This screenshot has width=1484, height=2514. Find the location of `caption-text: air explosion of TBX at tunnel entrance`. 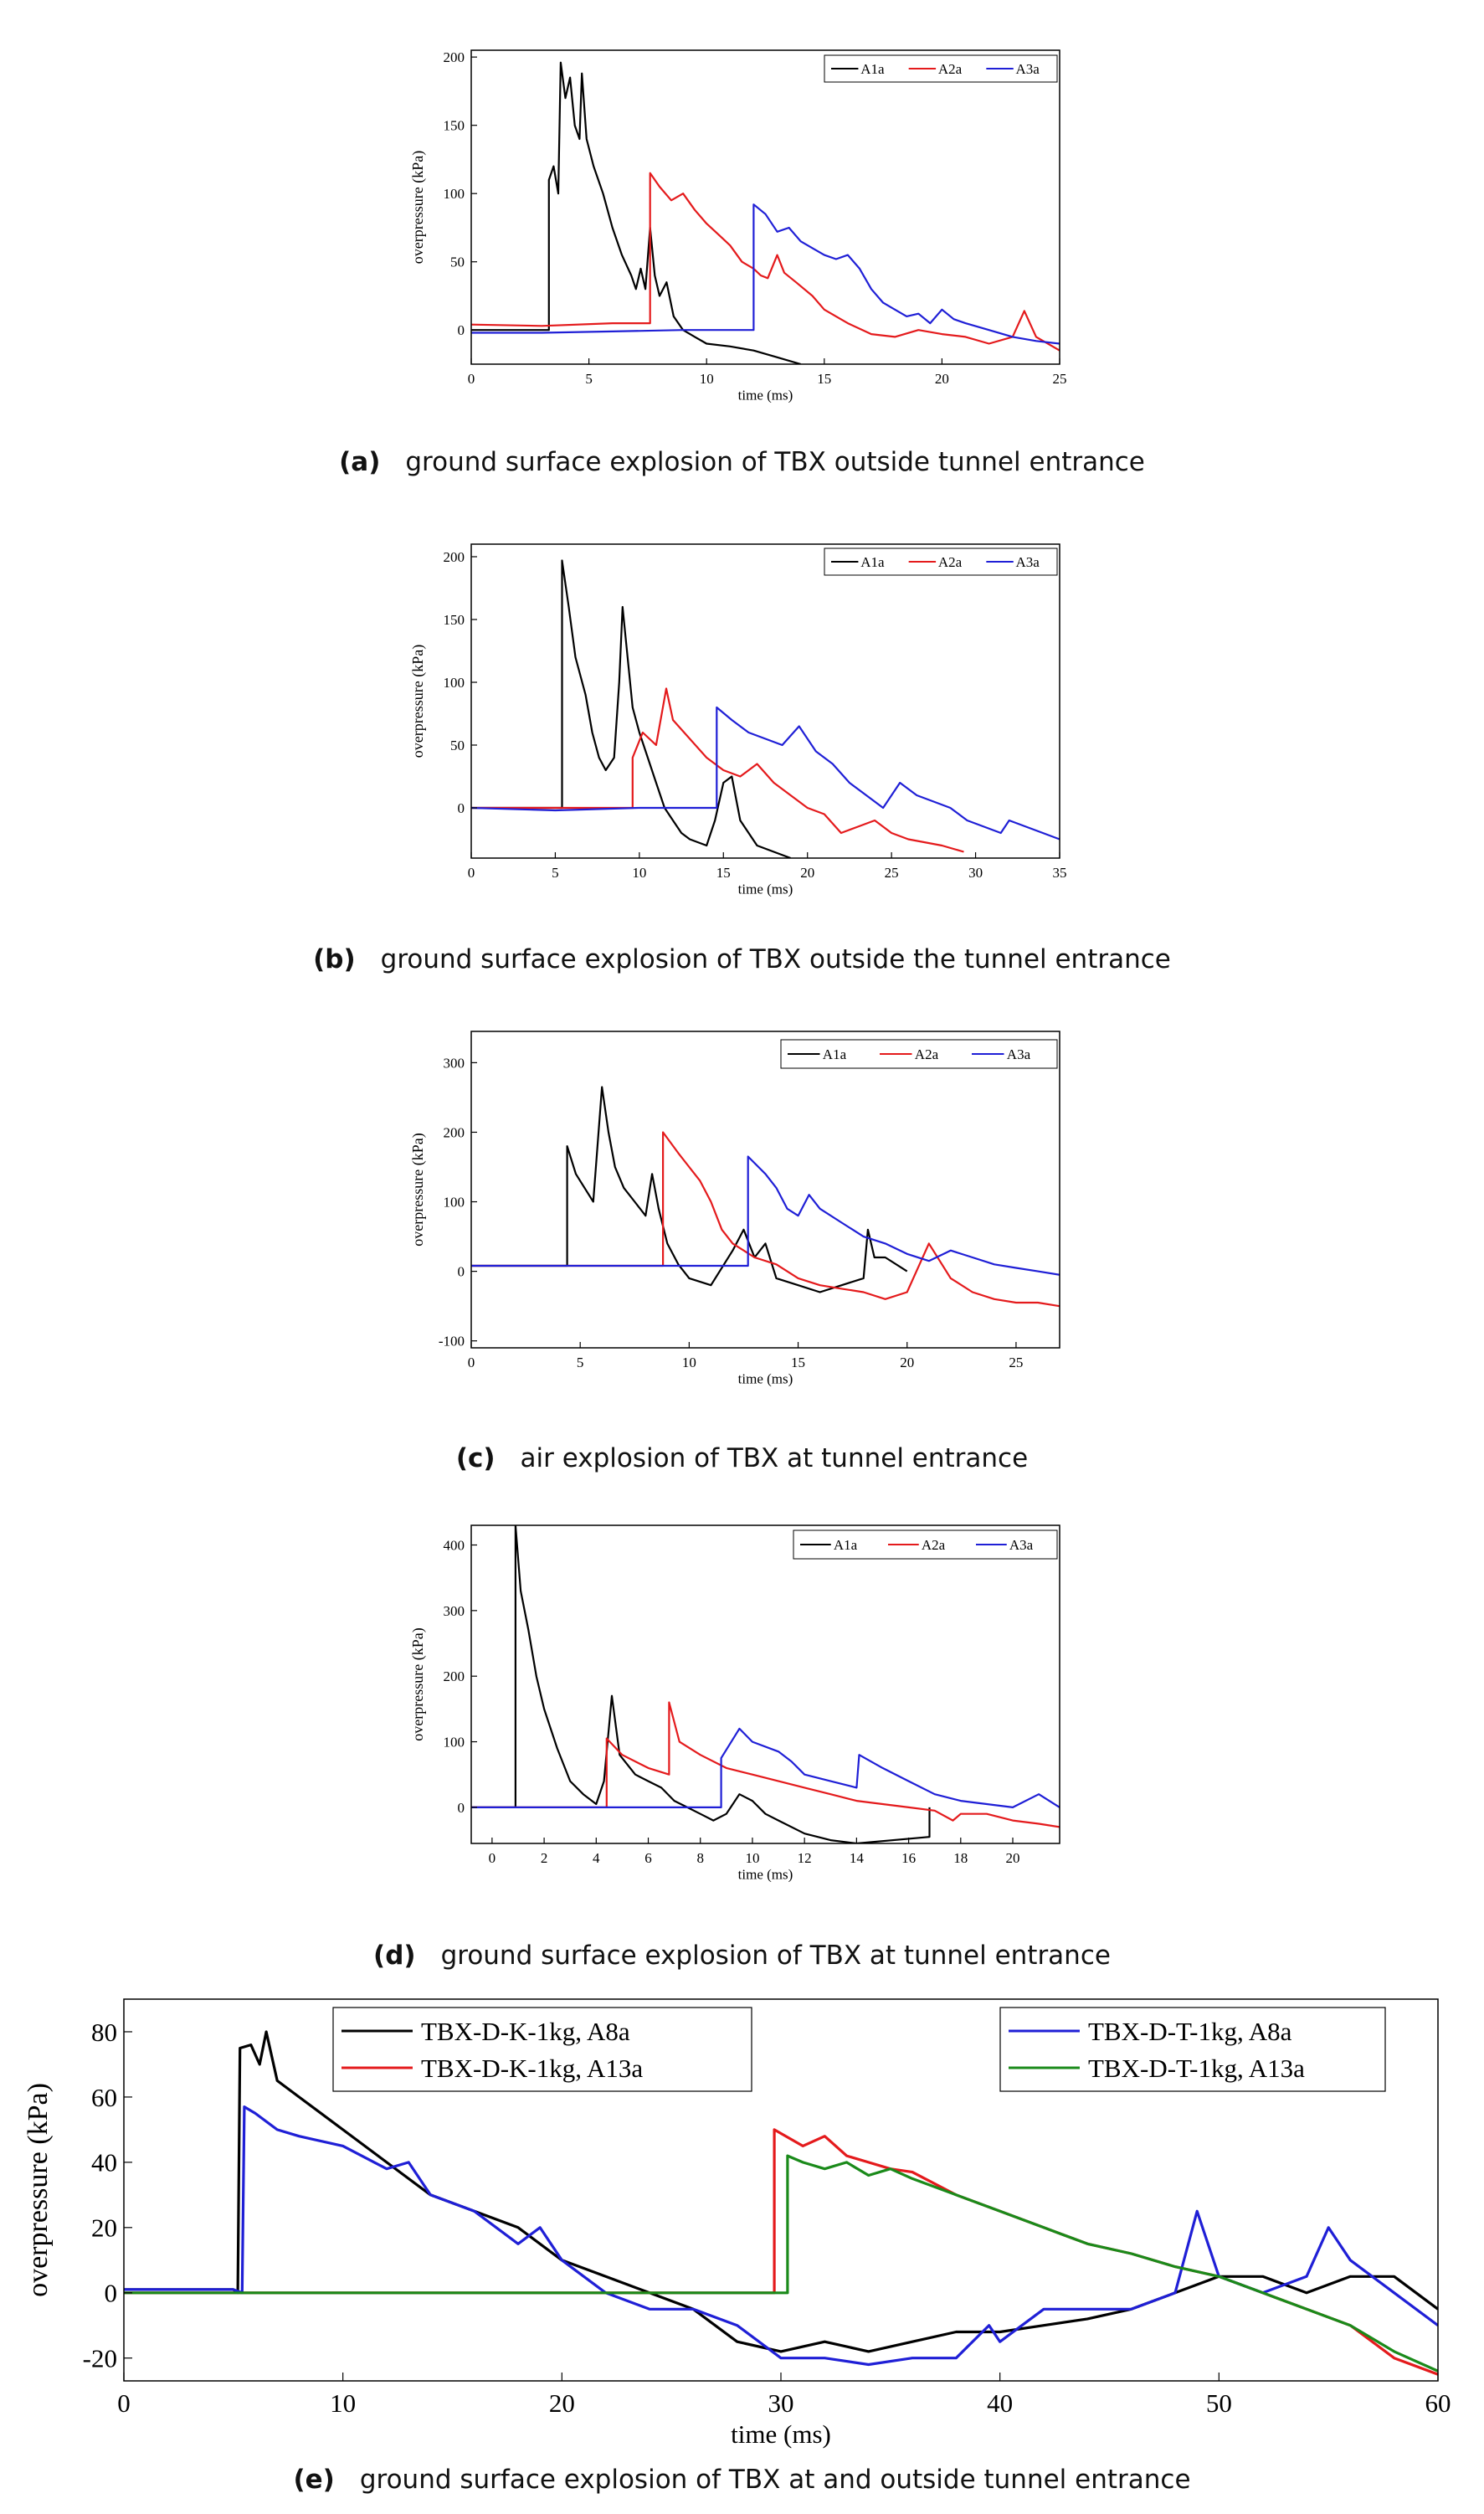

caption-text: air explosion of TBX at tunnel entrance is located at coordinates (774, 1458).